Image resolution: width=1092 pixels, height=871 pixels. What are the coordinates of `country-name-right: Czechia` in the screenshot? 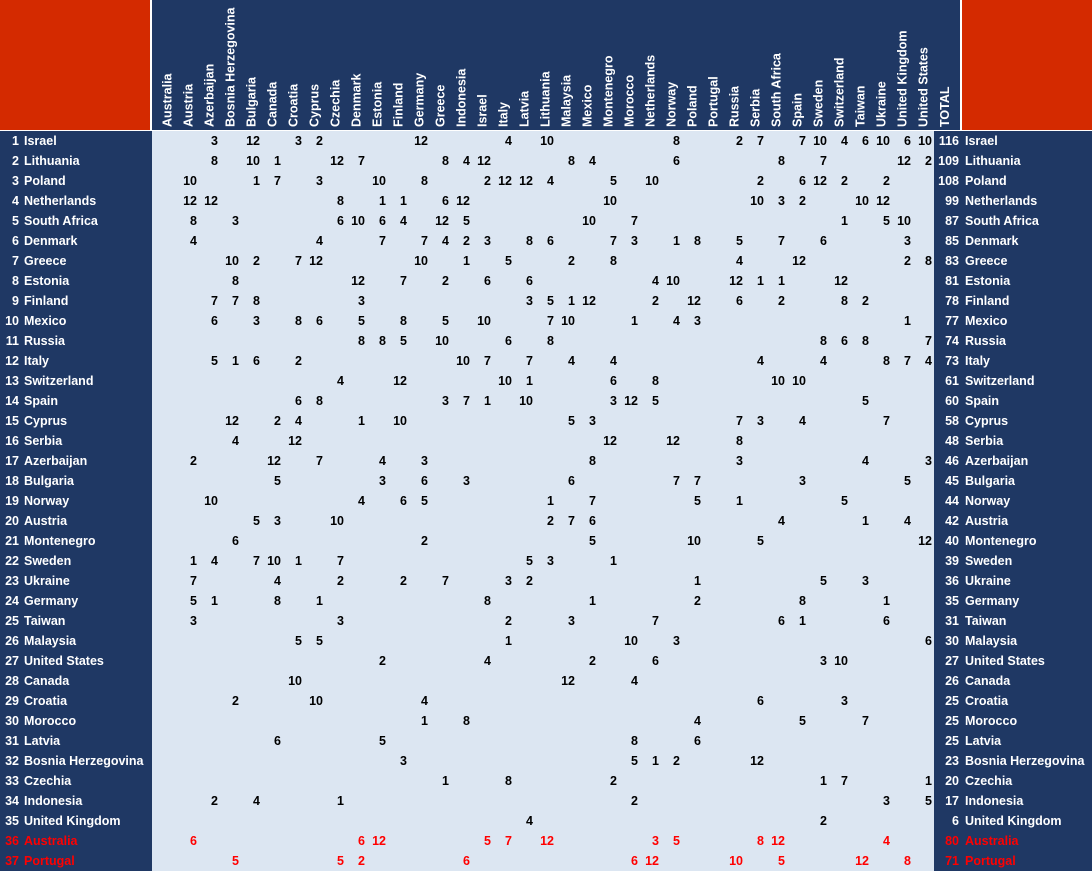 It's located at (989, 781).